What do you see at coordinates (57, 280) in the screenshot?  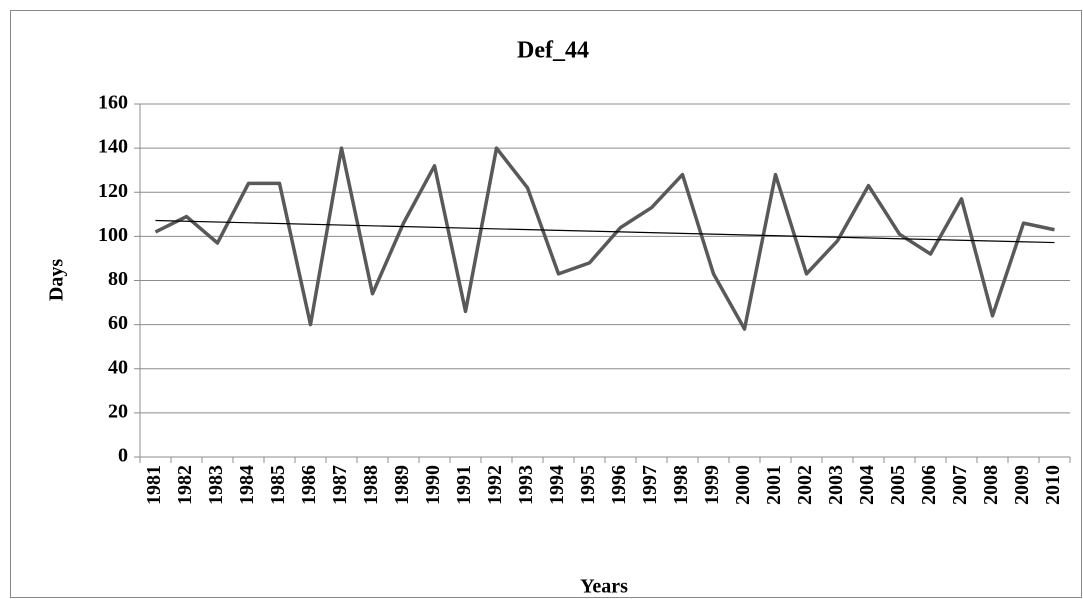 I see `y-axis-label: Days` at bounding box center [57, 280].